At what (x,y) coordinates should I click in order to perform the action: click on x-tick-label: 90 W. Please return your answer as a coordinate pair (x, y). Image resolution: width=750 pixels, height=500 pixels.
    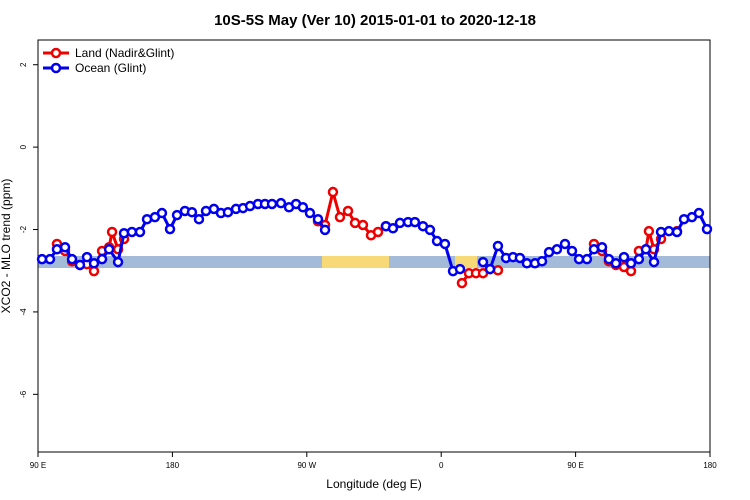
    Looking at the image, I should click on (306, 465).